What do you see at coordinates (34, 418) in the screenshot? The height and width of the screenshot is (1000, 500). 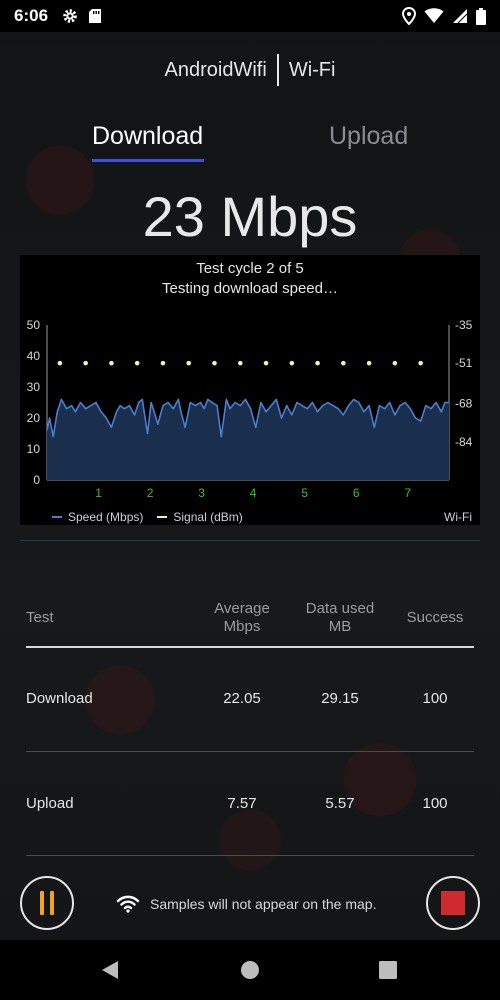 I see `y-left-tick-label: 20` at bounding box center [34, 418].